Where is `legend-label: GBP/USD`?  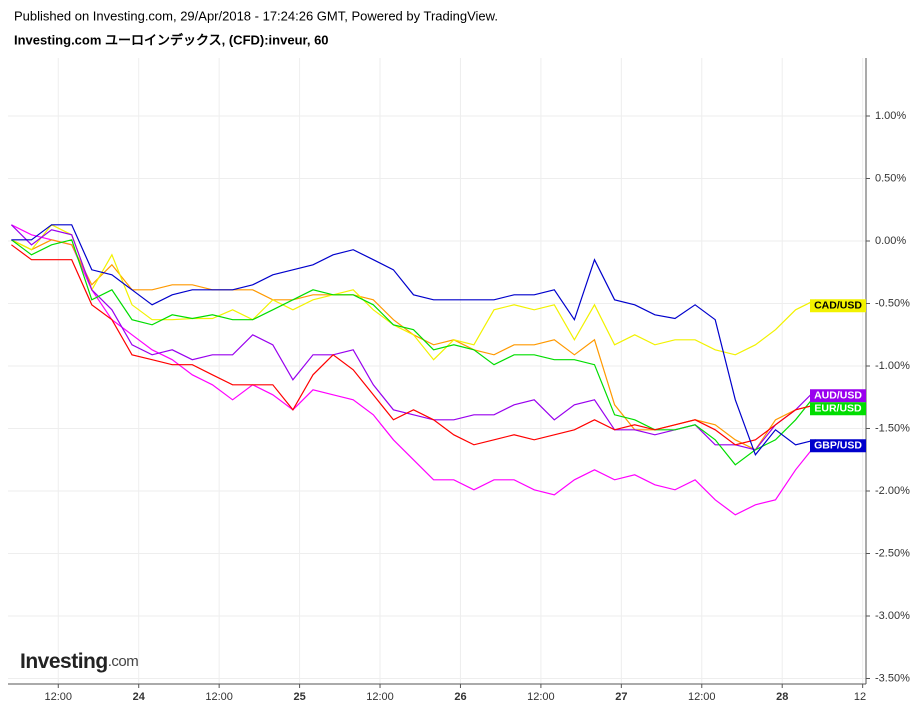
legend-label: GBP/USD is located at coordinates (838, 446).